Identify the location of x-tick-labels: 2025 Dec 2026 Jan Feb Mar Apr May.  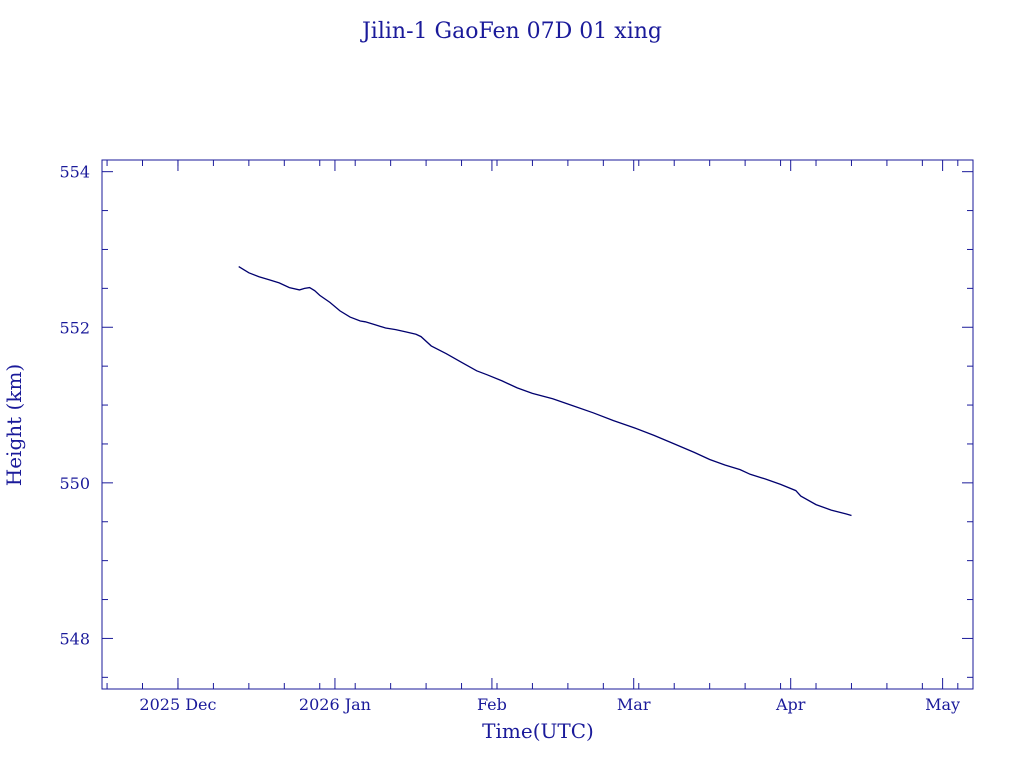
(549, 704).